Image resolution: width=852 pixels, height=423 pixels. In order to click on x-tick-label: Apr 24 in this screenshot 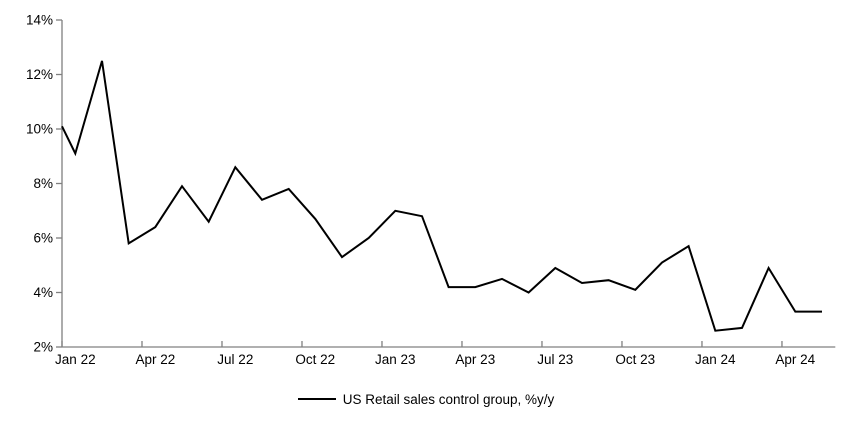, I will do `click(795, 359)`.